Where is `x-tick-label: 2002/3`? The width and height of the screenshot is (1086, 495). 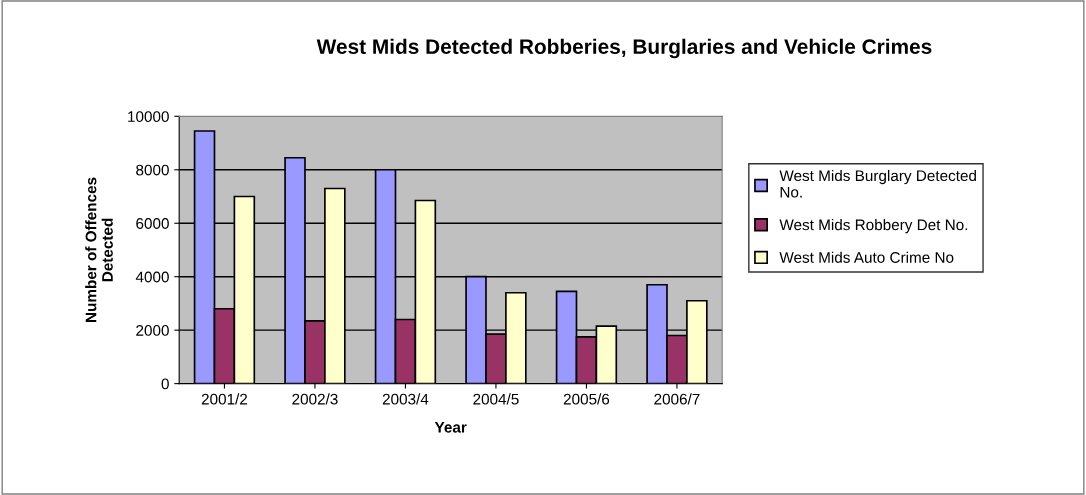
x-tick-label: 2002/3 is located at coordinates (315, 399).